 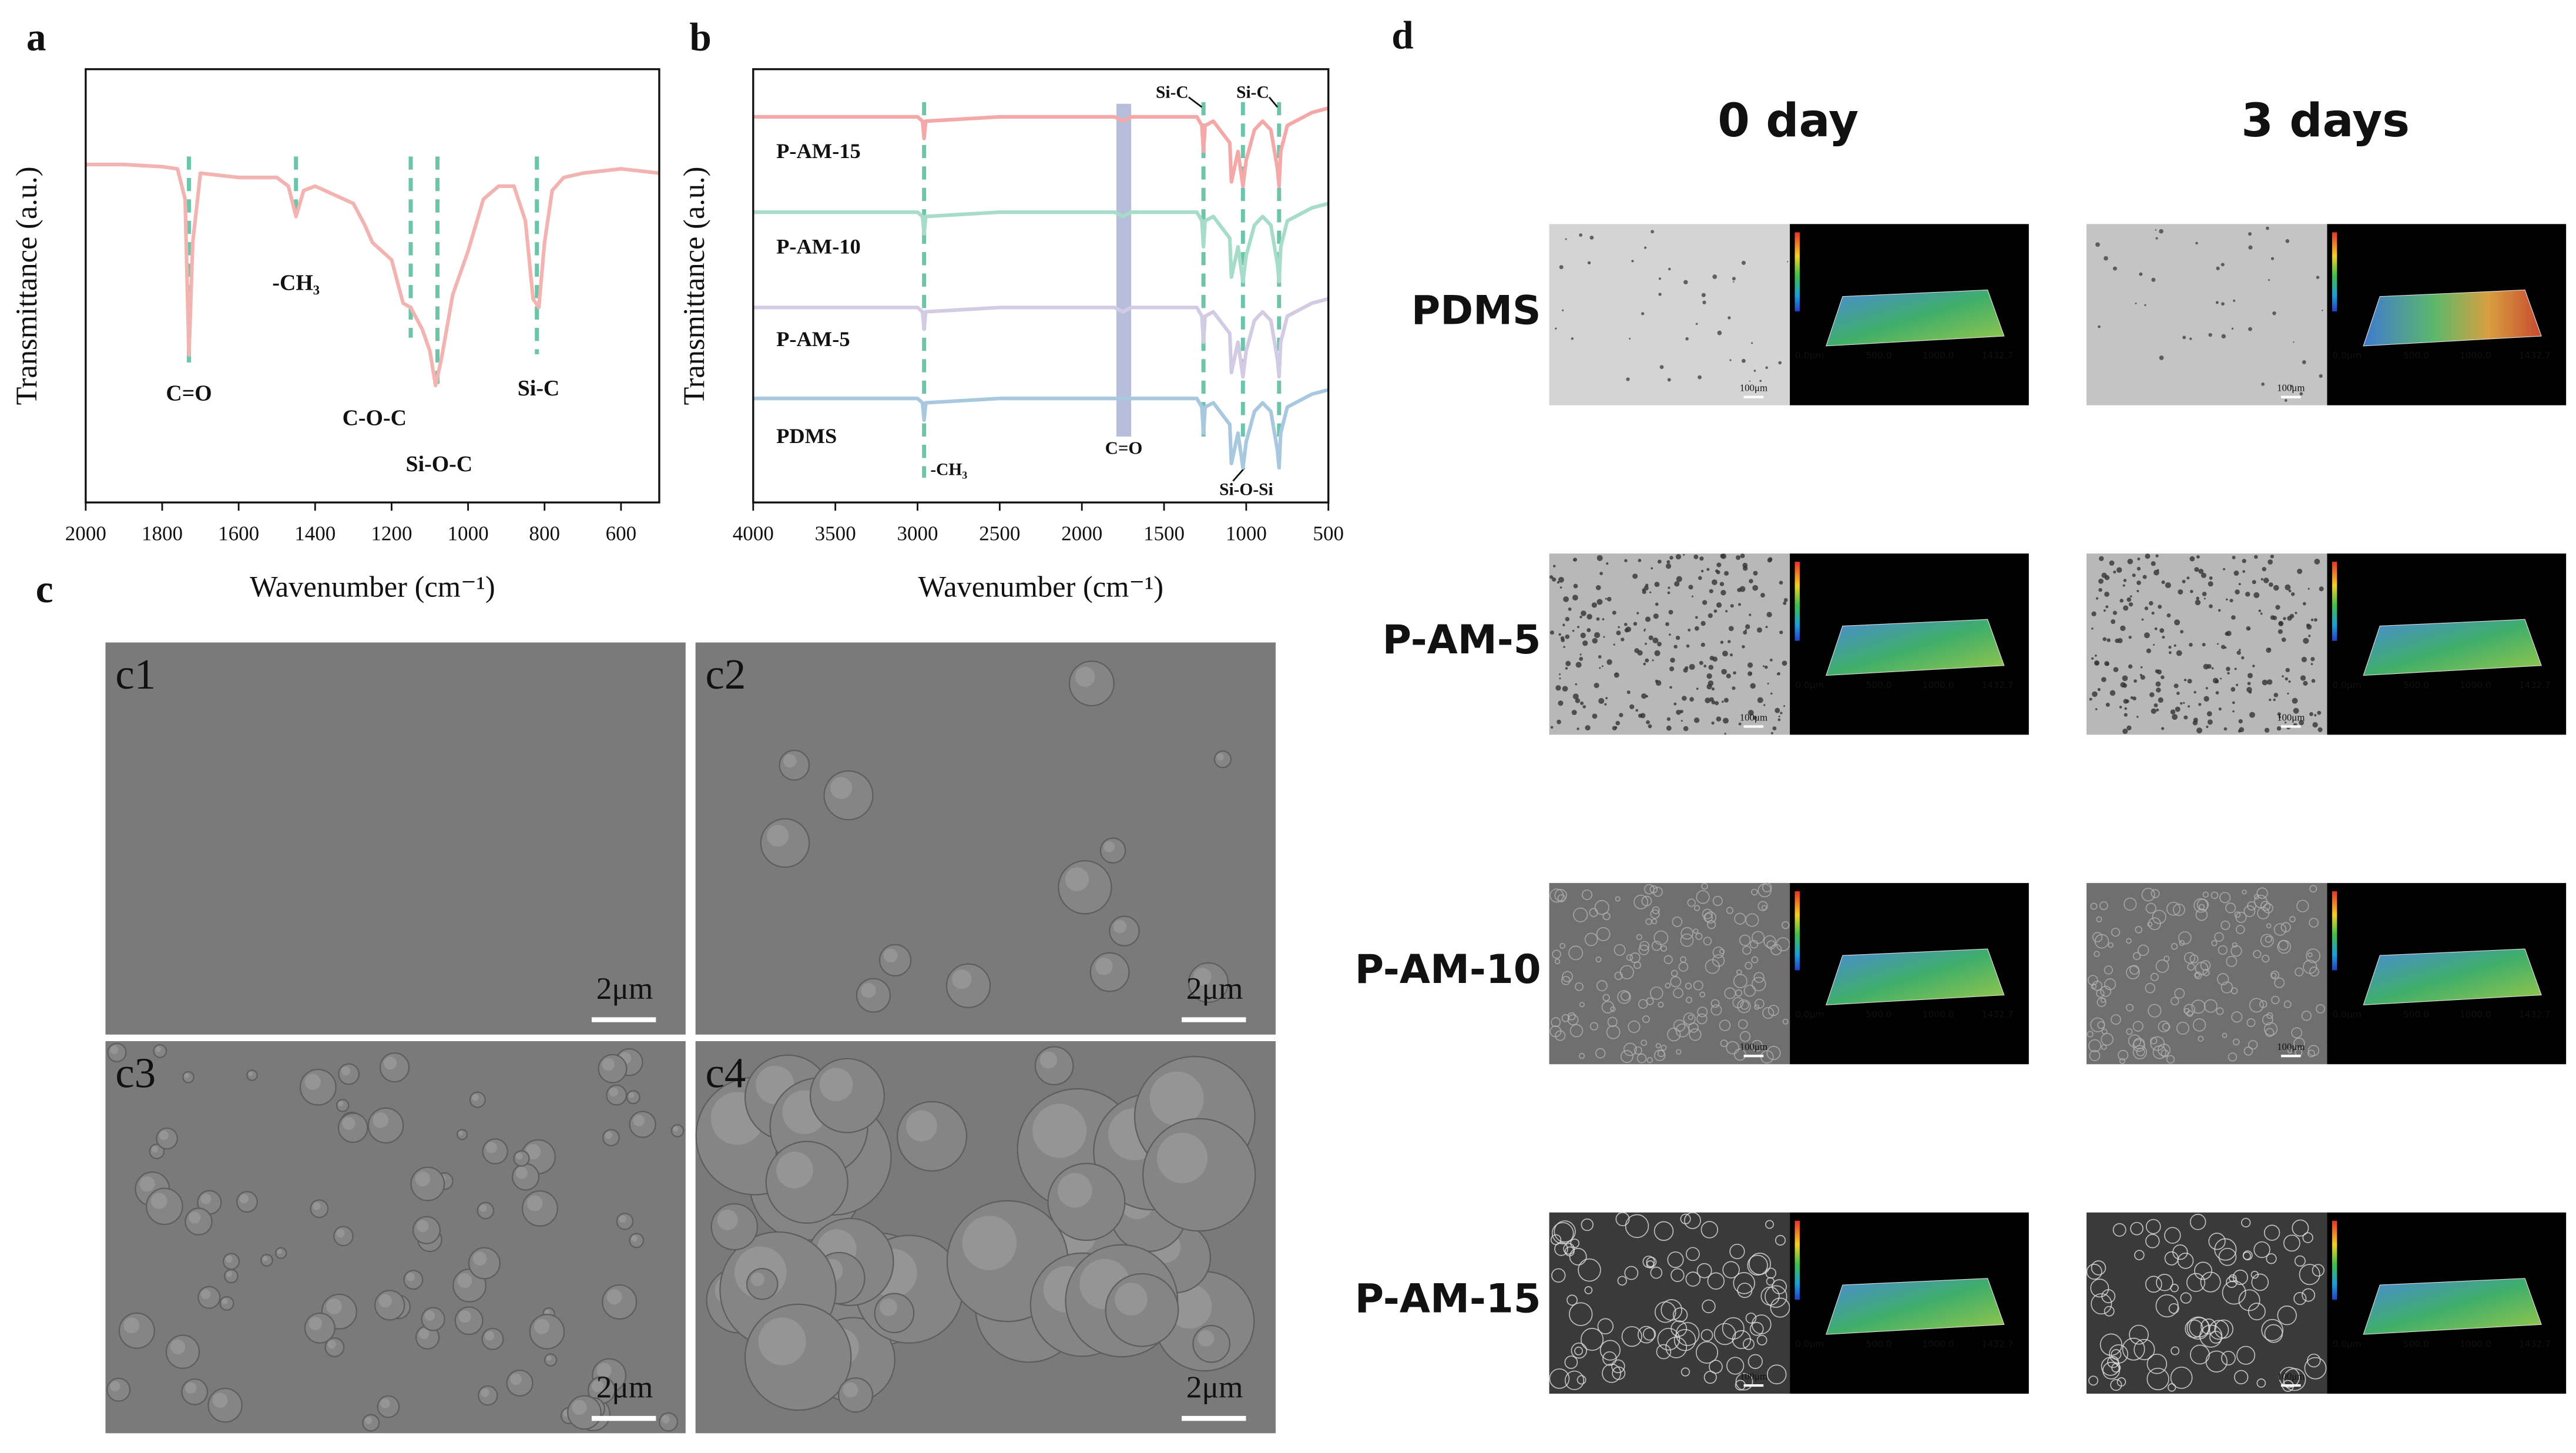 What do you see at coordinates (625, 988) in the screenshot?
I see `scale-bar-label: 2μm` at bounding box center [625, 988].